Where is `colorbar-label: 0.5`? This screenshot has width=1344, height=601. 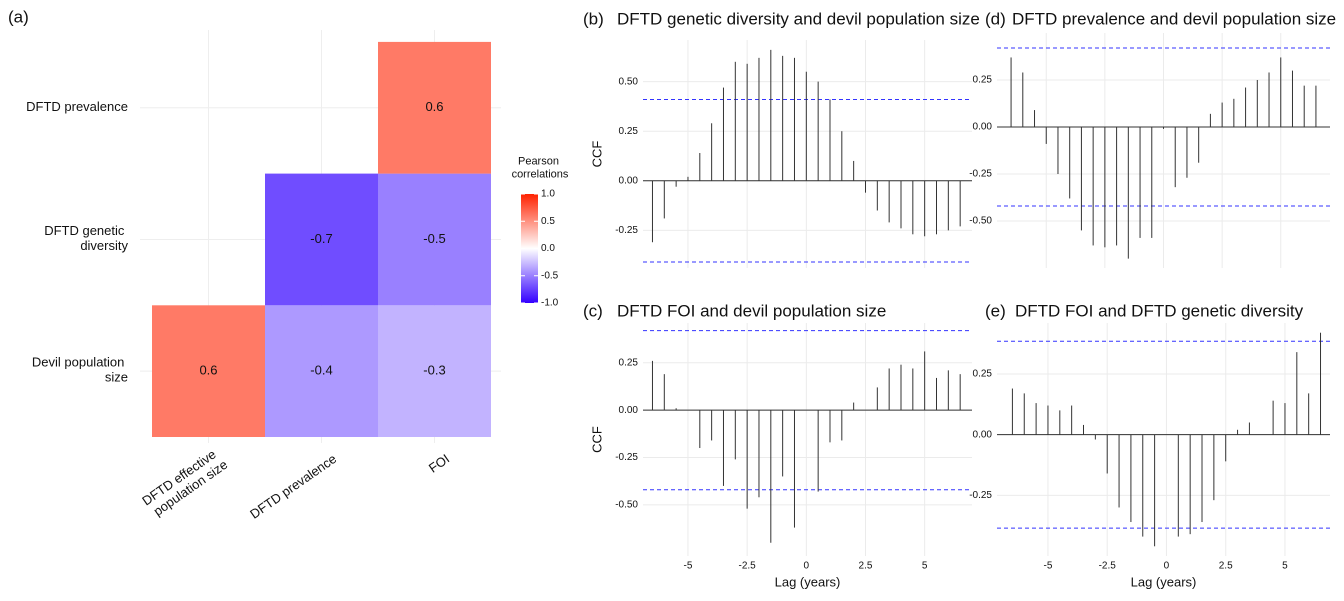
colorbar-label: 0.5 is located at coordinates (548, 221).